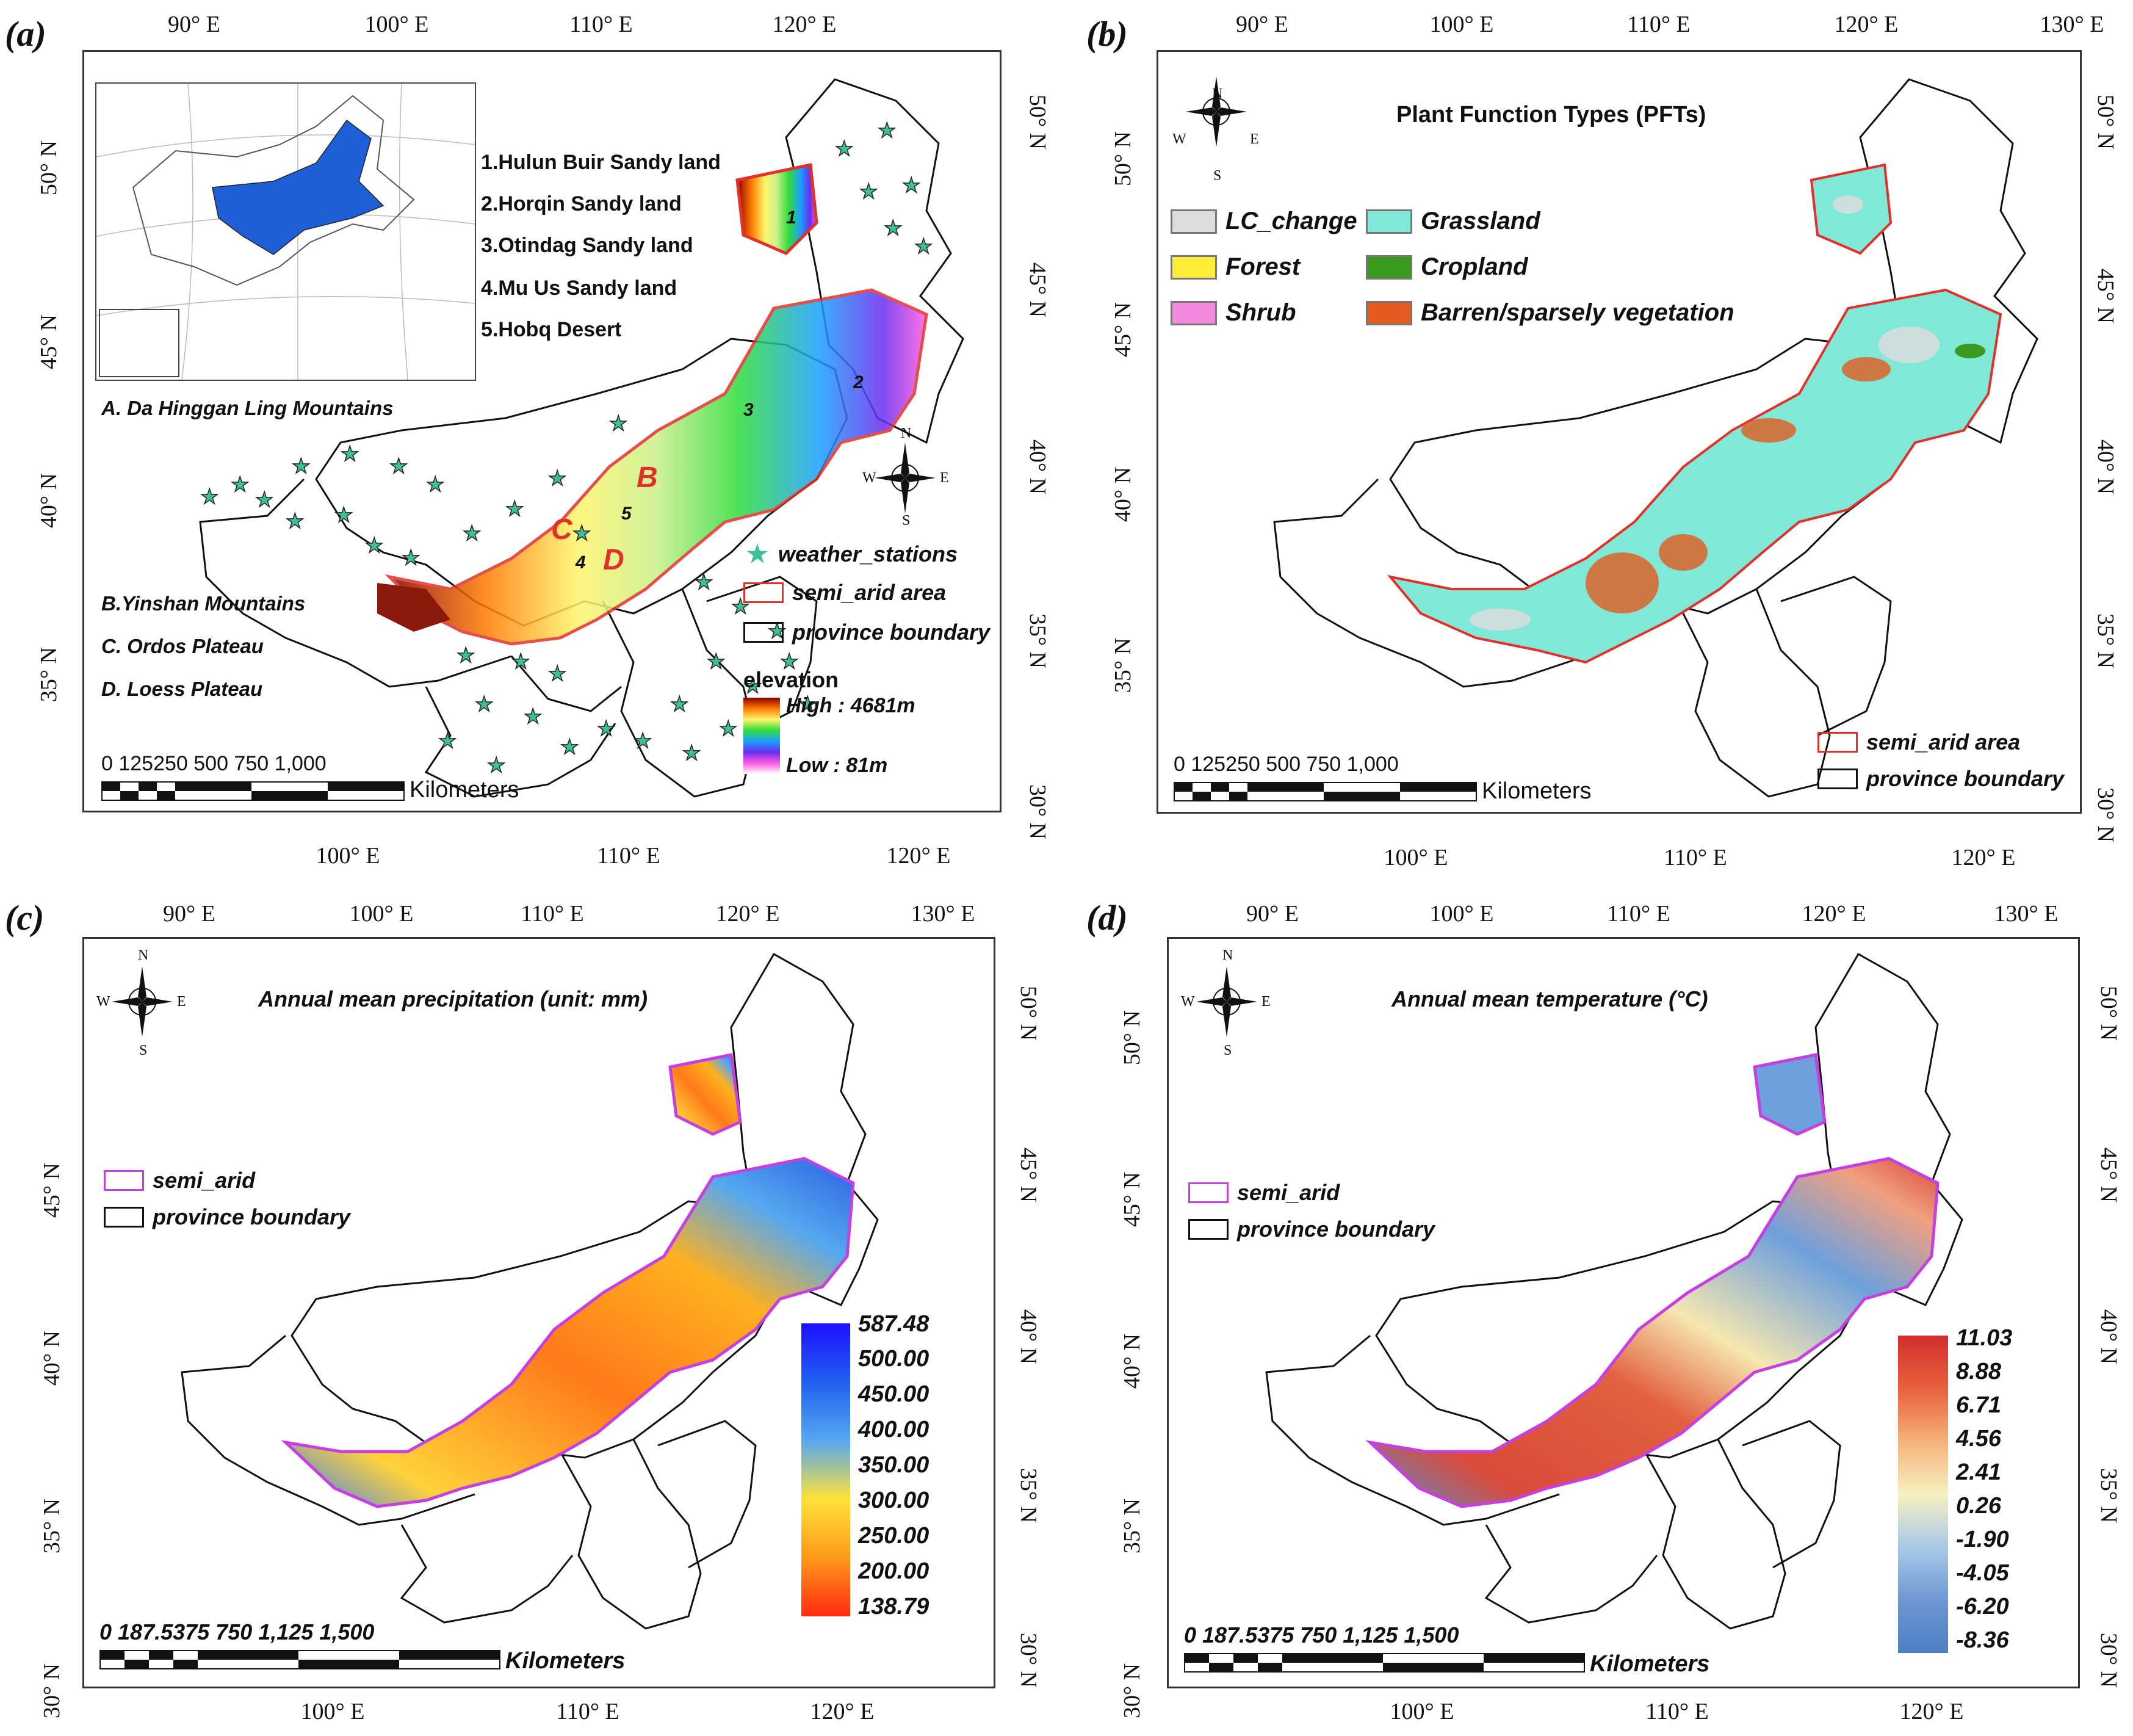  What do you see at coordinates (453, 998) in the screenshot?
I see `map-title-c: Annual mean precipitation (unit: mm)` at bounding box center [453, 998].